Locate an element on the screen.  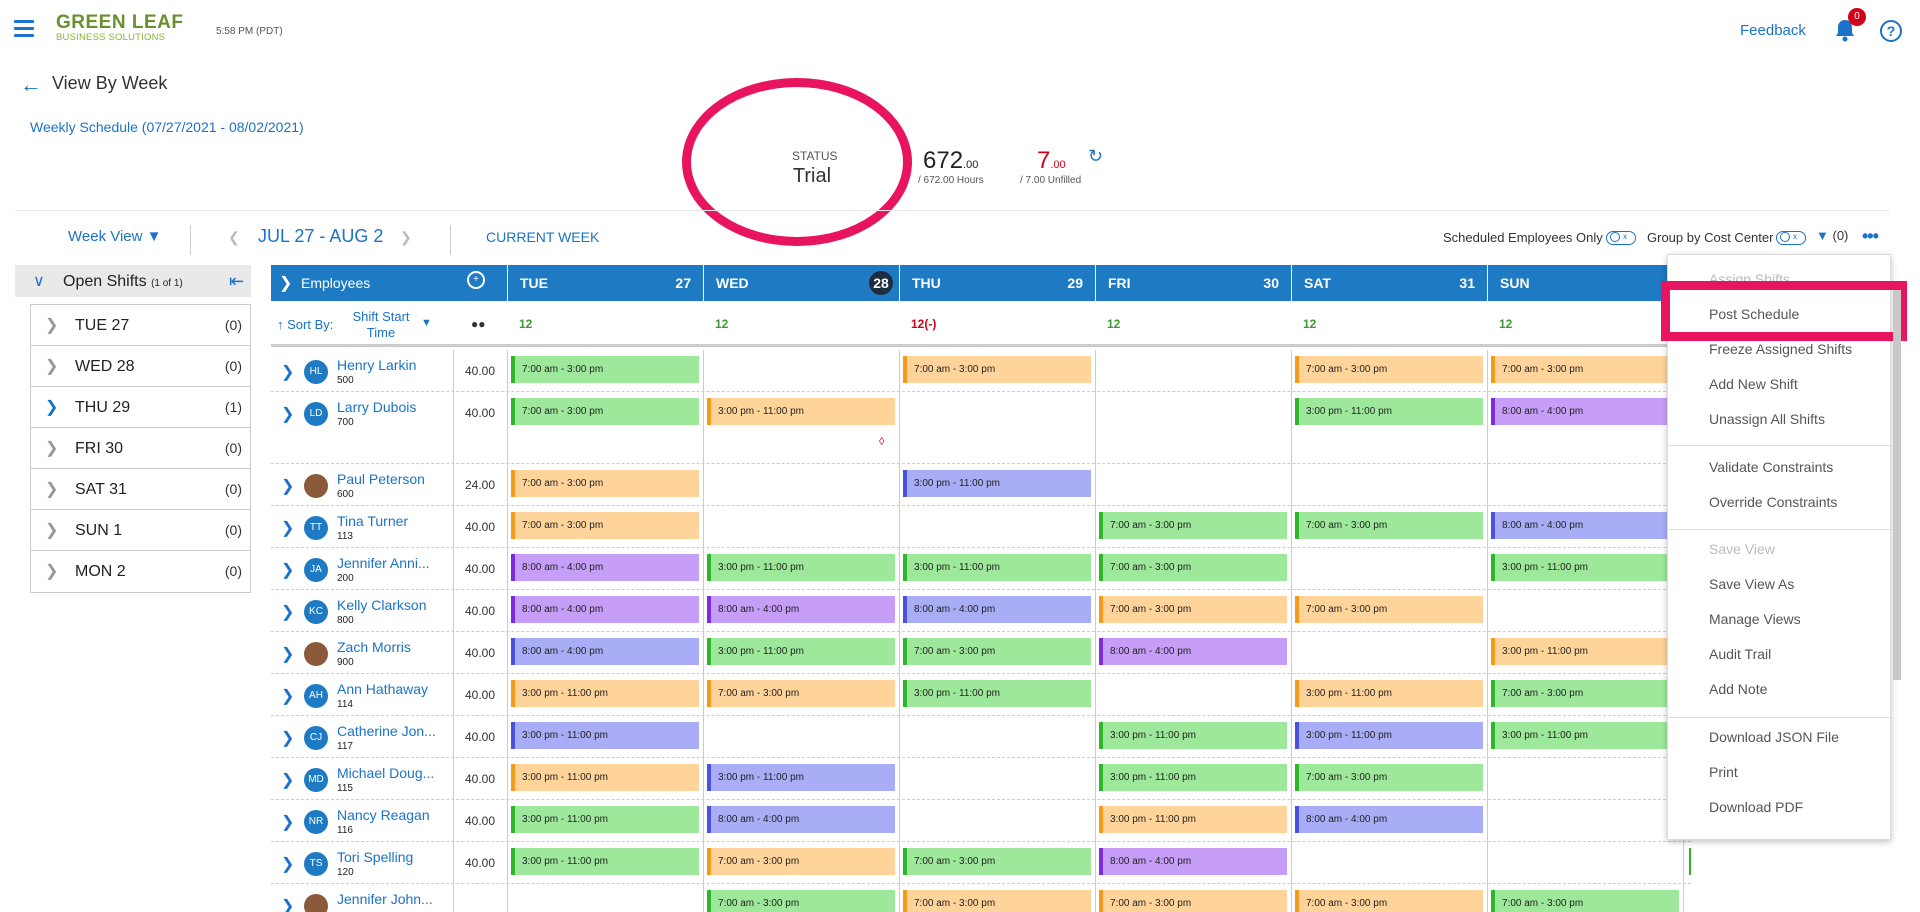
menu-item: Download JSON File is located at coordinates (1774, 737).